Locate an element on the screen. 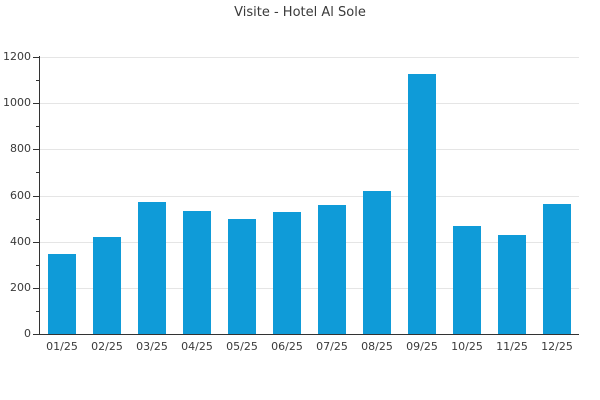  y-tick-label-200: 200 is located at coordinates (20, 287).